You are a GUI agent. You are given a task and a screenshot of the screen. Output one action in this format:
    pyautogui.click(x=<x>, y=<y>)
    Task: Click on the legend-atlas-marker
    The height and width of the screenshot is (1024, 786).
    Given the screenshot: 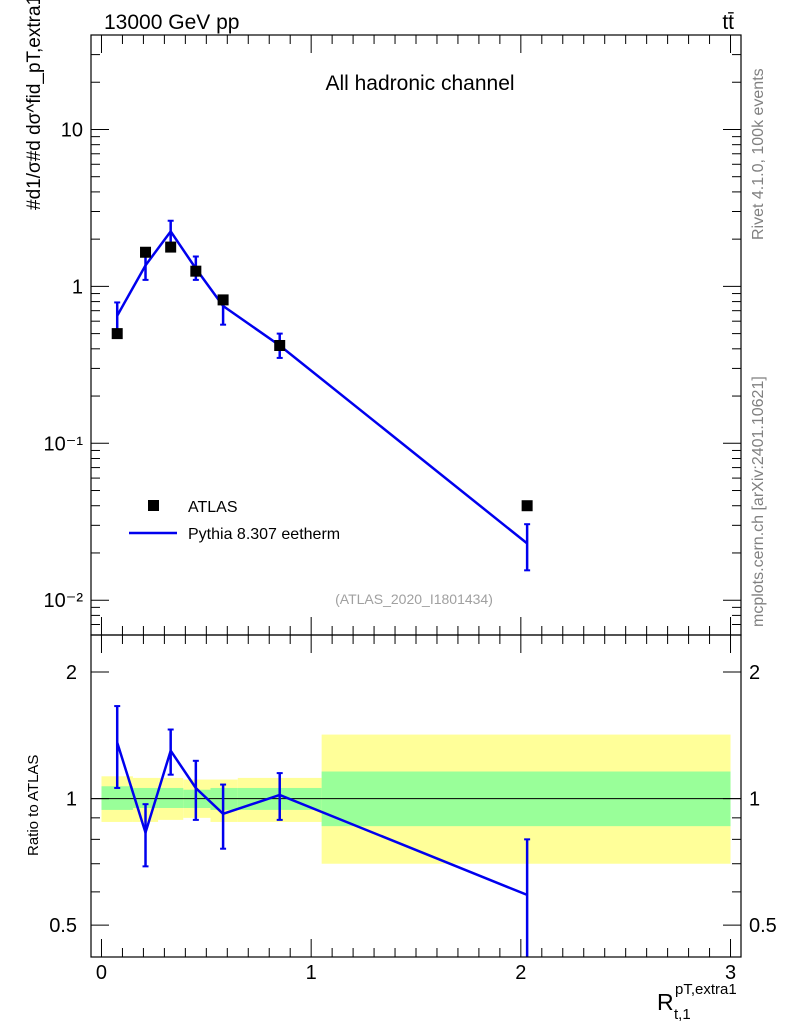 What is the action you would take?
    pyautogui.click(x=153, y=505)
    